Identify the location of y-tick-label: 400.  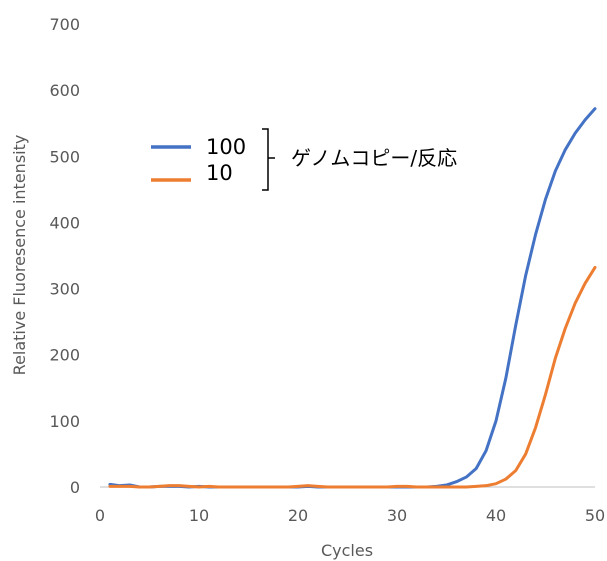
(64, 222).